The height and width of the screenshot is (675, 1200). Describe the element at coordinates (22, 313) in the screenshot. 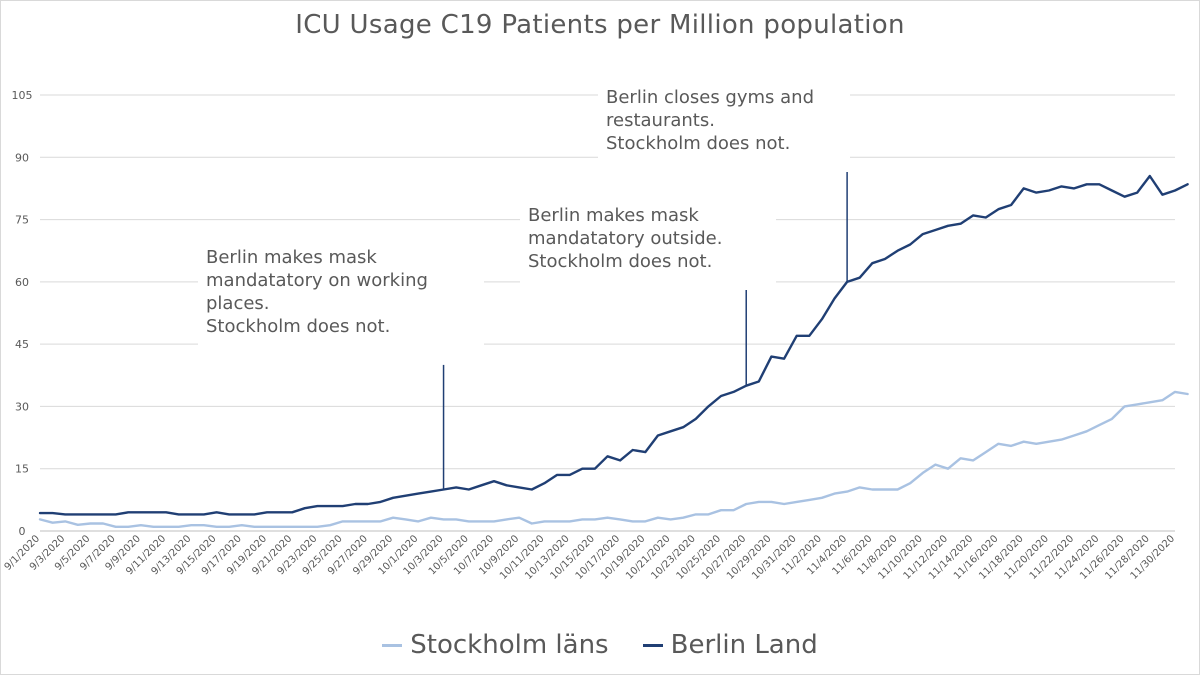

I see `y-axis-ticks: 0 15 30 45 60 75 90 105` at that location.